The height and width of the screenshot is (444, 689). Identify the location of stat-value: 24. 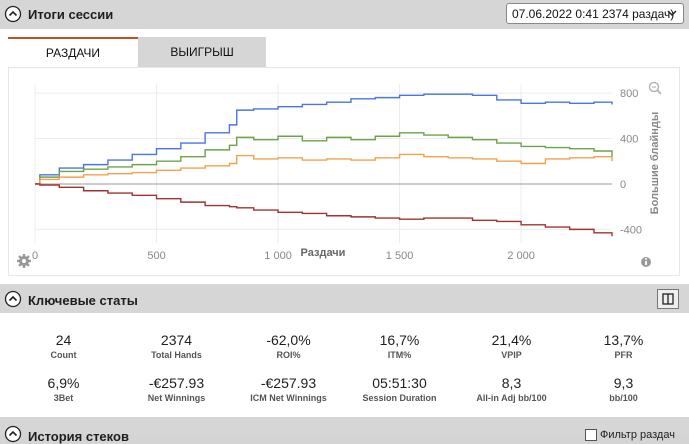
(63, 340).